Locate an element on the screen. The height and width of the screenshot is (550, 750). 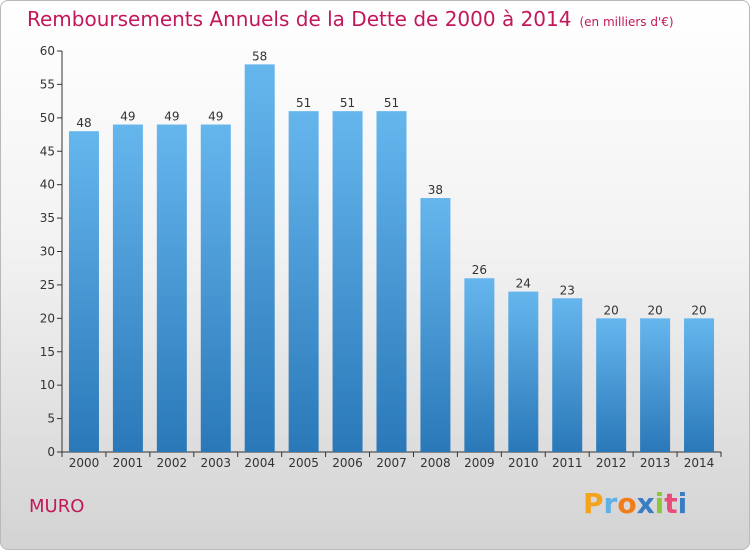
x-tick-label: 2010 is located at coordinates (523, 463).